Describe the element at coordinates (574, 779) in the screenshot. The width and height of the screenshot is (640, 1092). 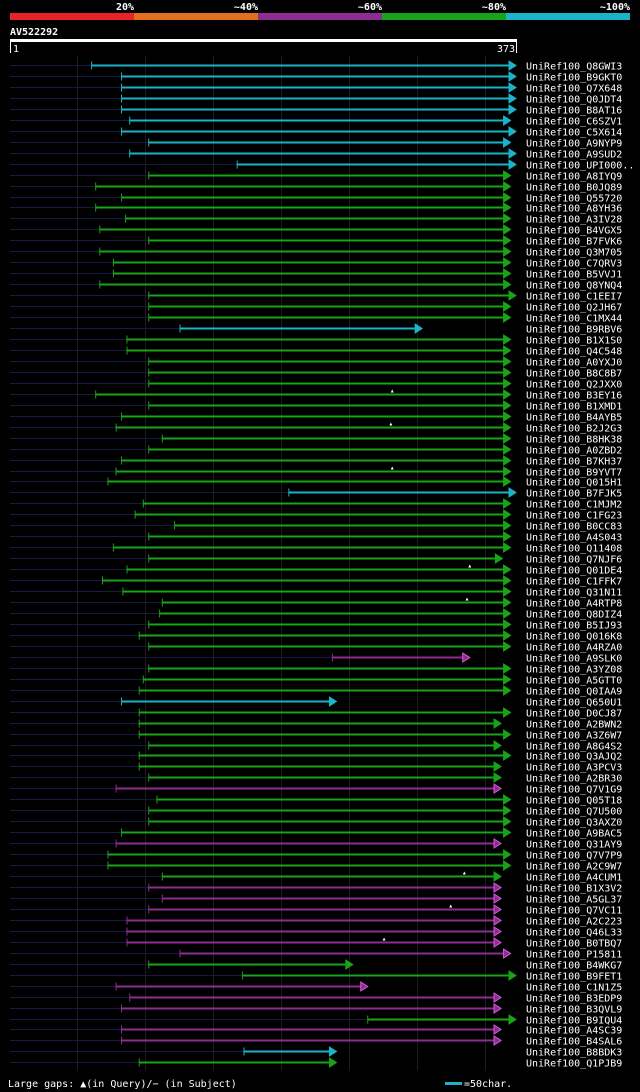
I see `hit-label: UniRef100_A2BR30` at that location.